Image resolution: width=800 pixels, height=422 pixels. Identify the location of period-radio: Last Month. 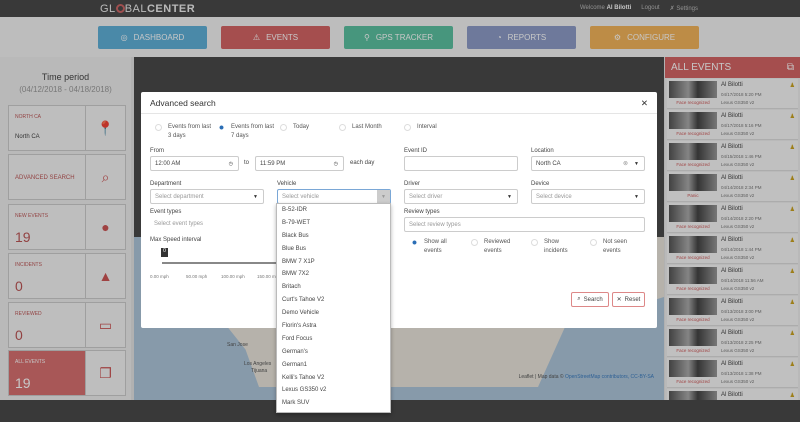
(360, 127).